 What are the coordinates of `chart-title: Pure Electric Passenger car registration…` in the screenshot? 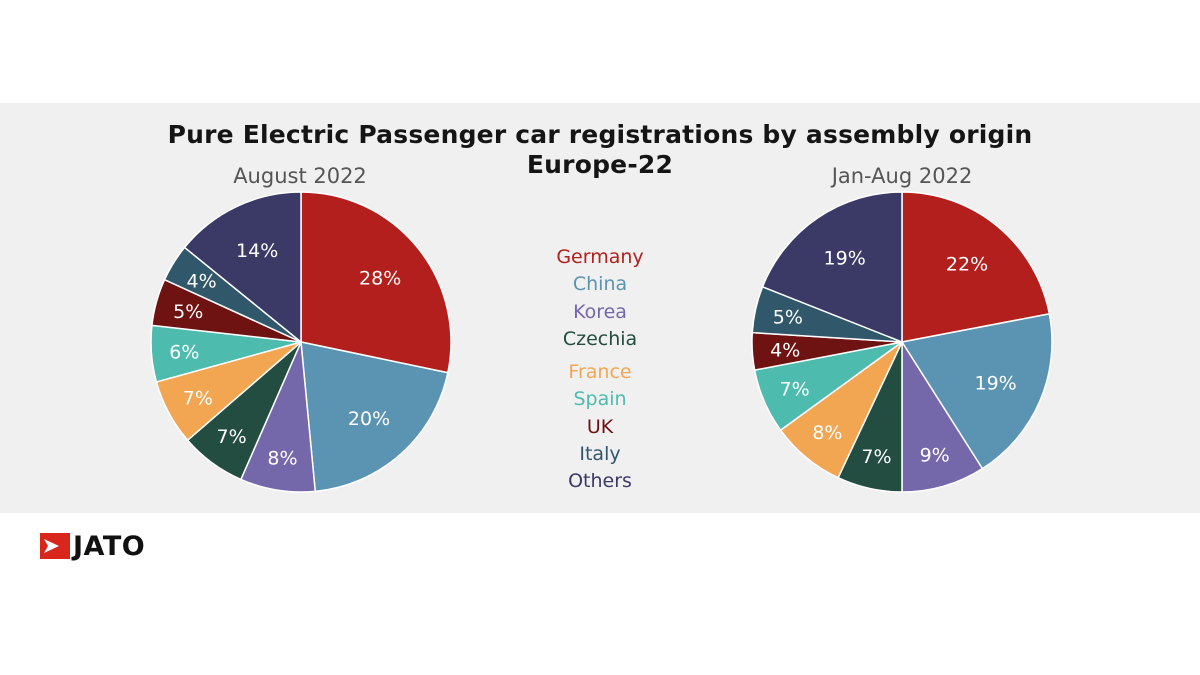 It's located at (600, 134).